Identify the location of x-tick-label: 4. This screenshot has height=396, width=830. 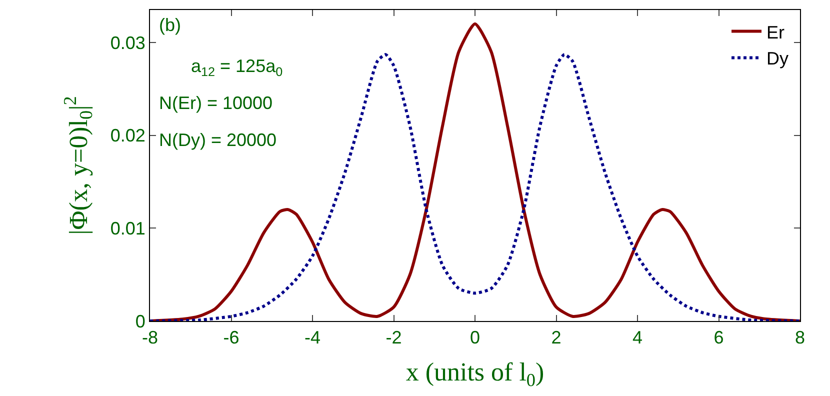
(637, 338).